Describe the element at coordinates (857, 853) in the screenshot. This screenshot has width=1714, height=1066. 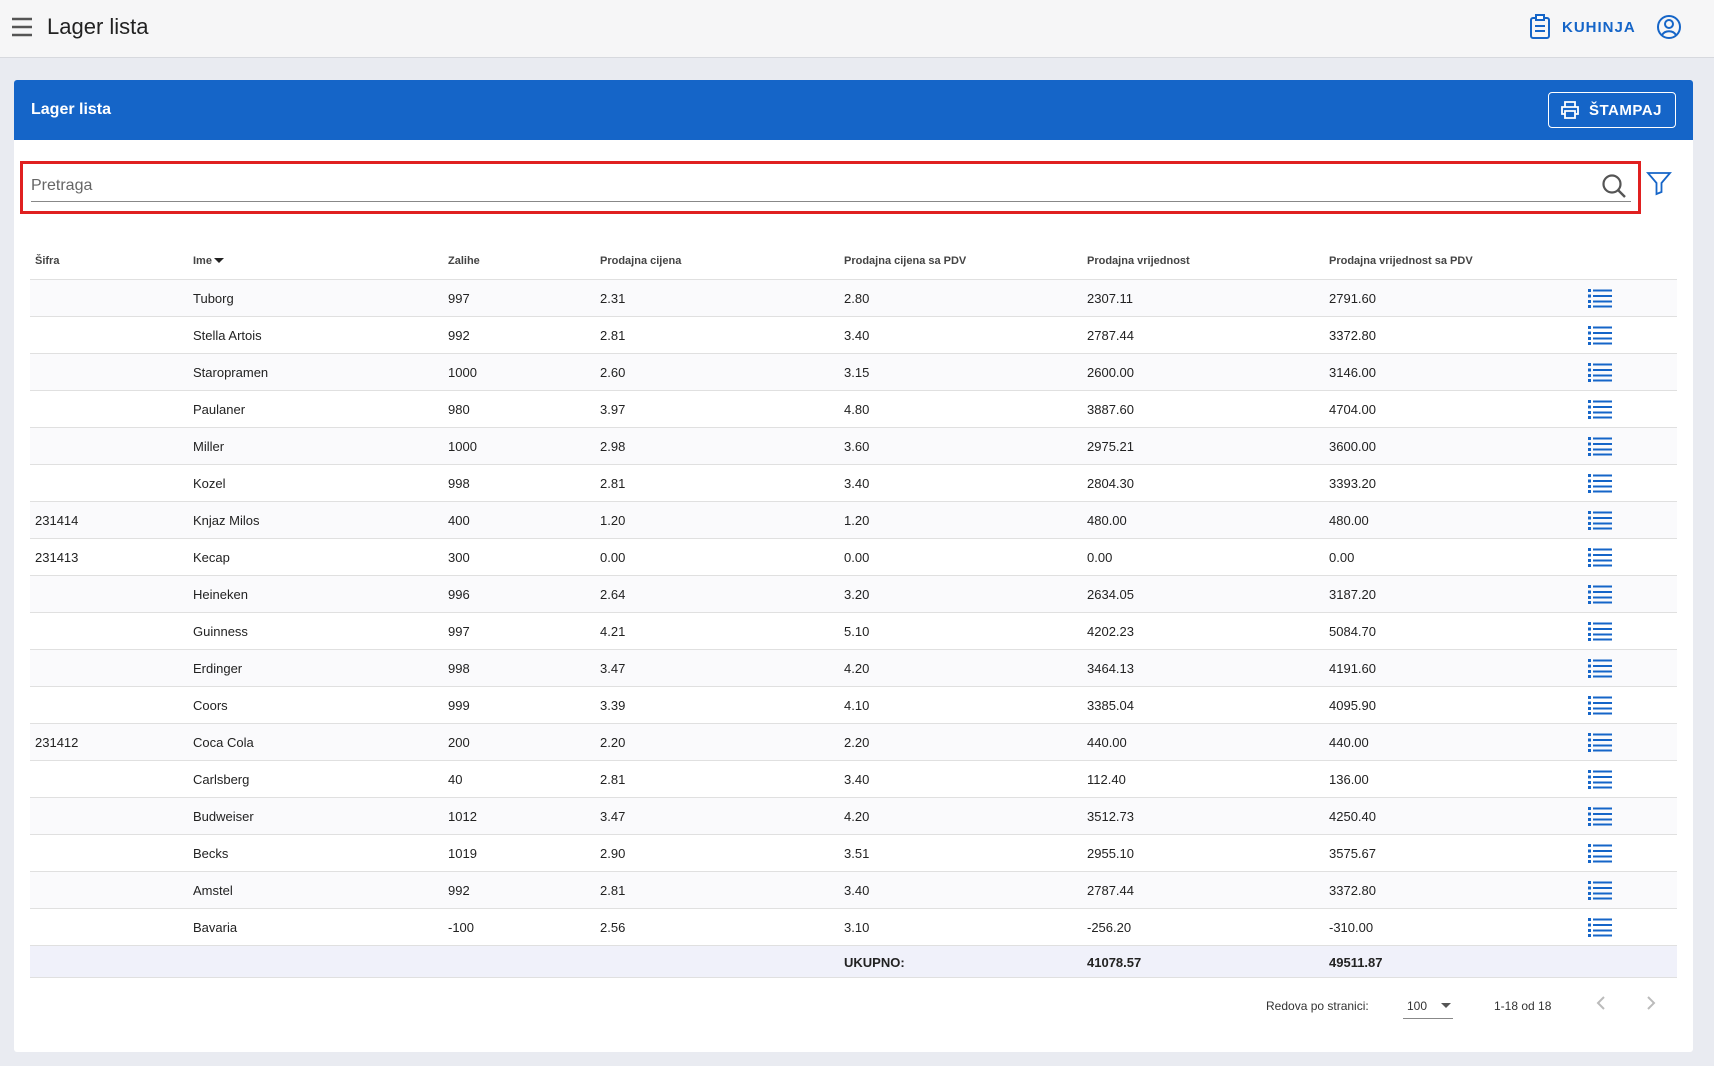
I see `table-cell: 3.51` at that location.